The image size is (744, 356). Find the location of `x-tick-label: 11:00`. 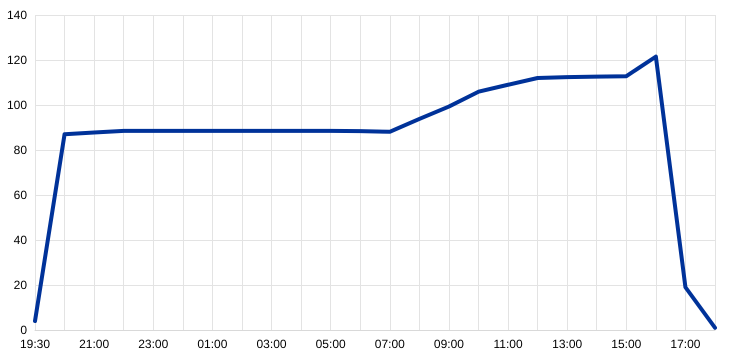

x-tick-label: 11:00 is located at coordinates (508, 344).